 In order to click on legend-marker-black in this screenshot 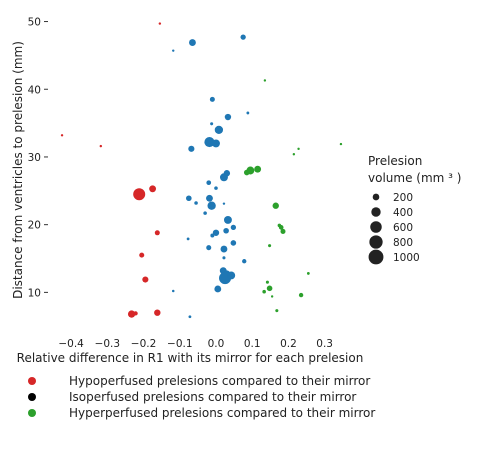, I will do `click(32, 397)`.